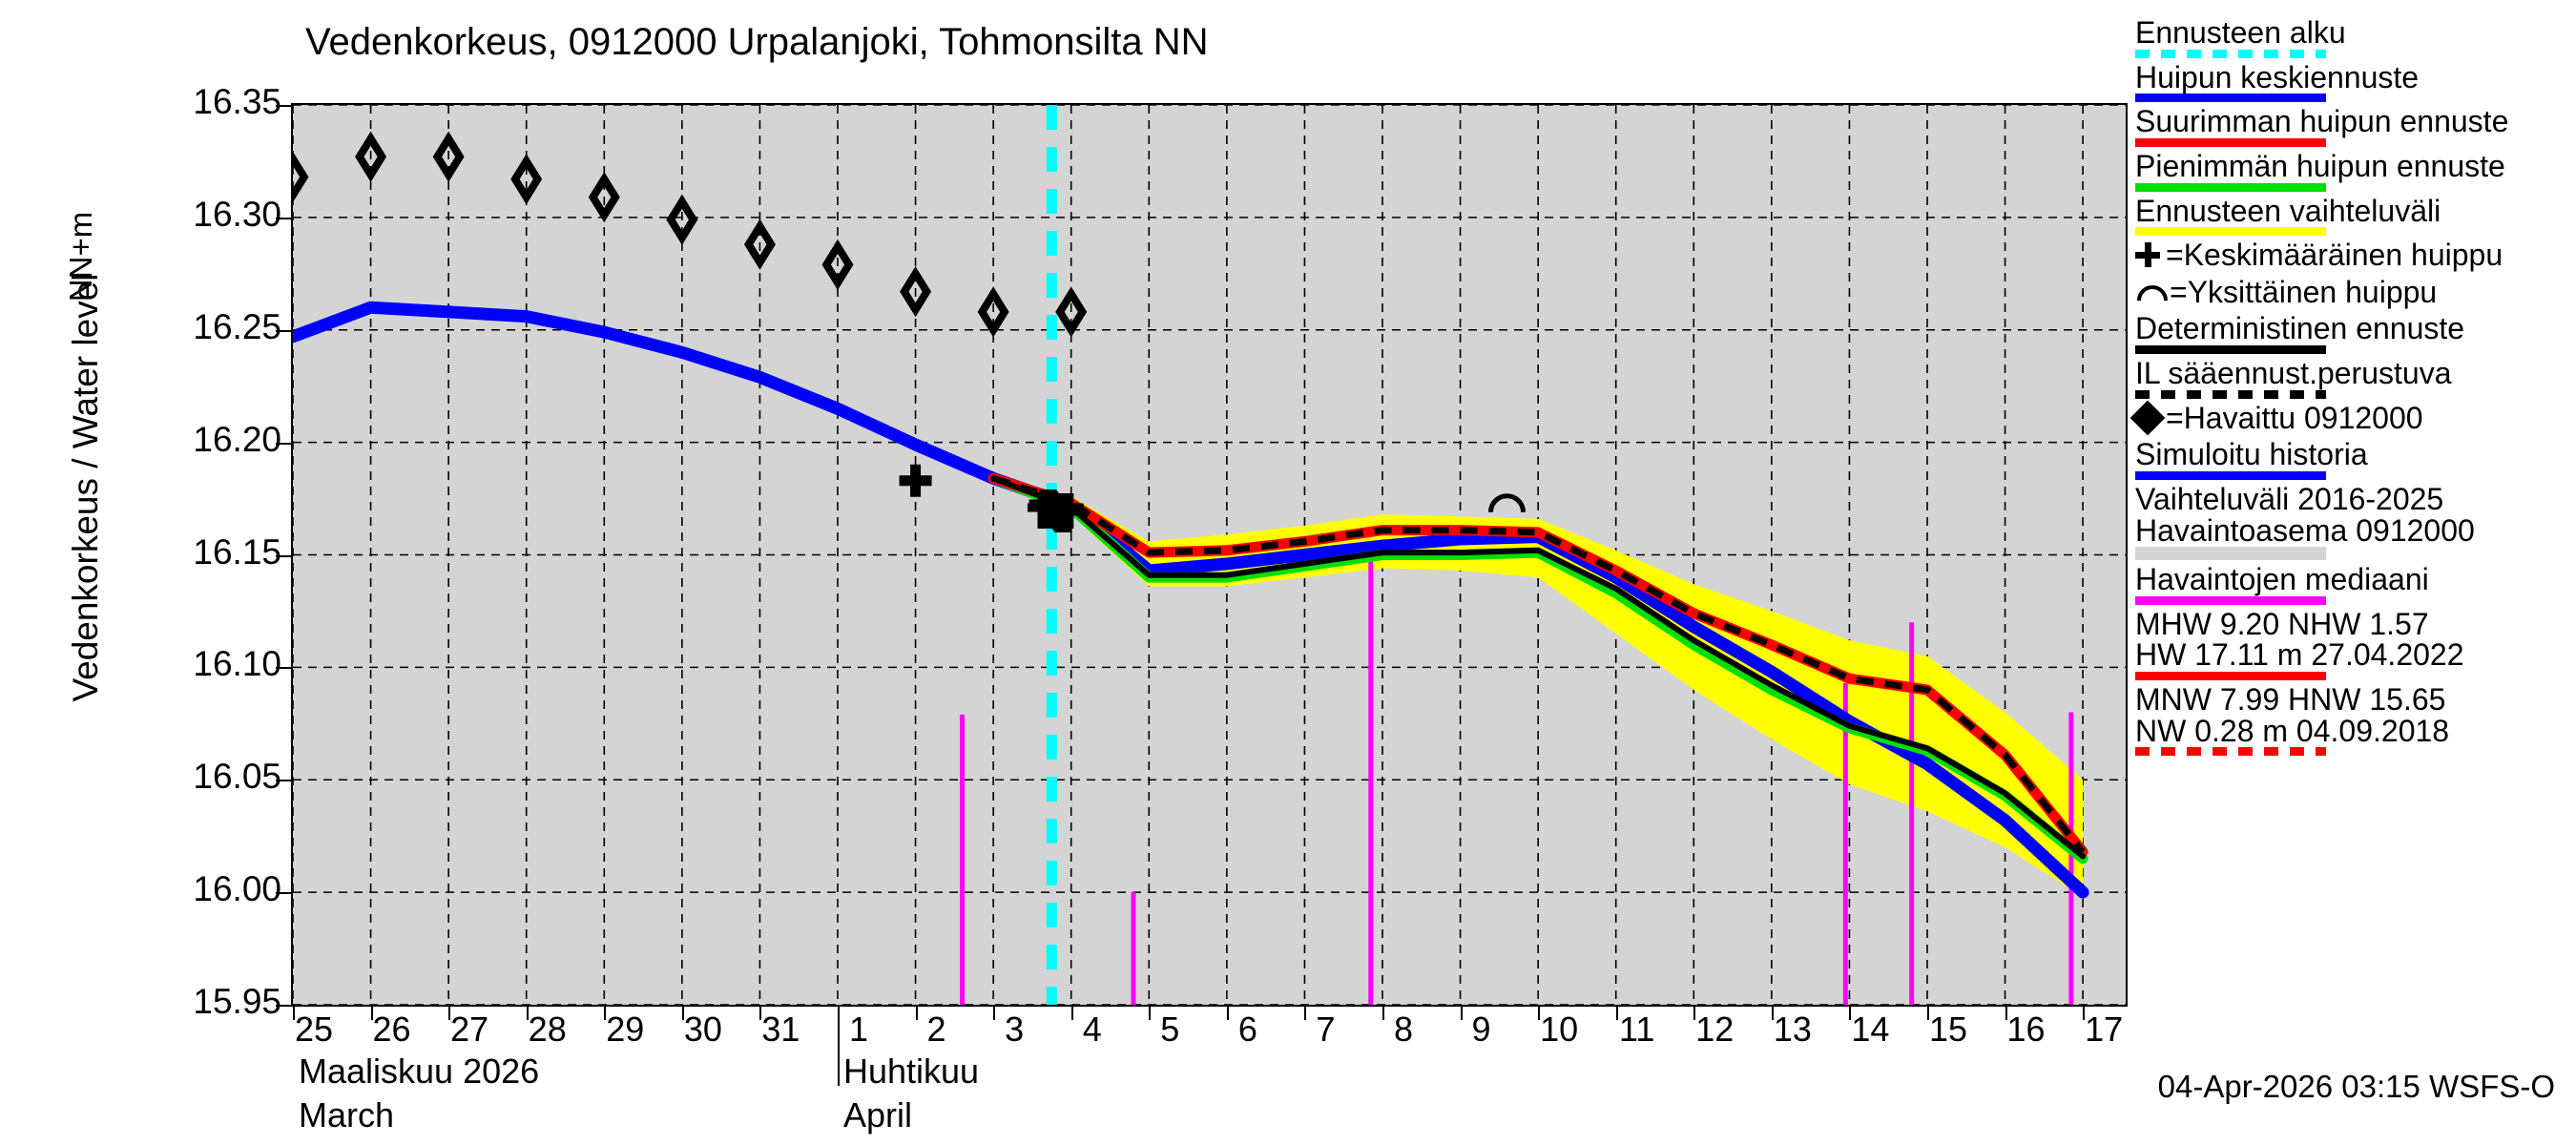 The height and width of the screenshot is (1145, 2576). I want to click on legend-item: Vaihteluväli 2016-2025, so click(2354, 499).